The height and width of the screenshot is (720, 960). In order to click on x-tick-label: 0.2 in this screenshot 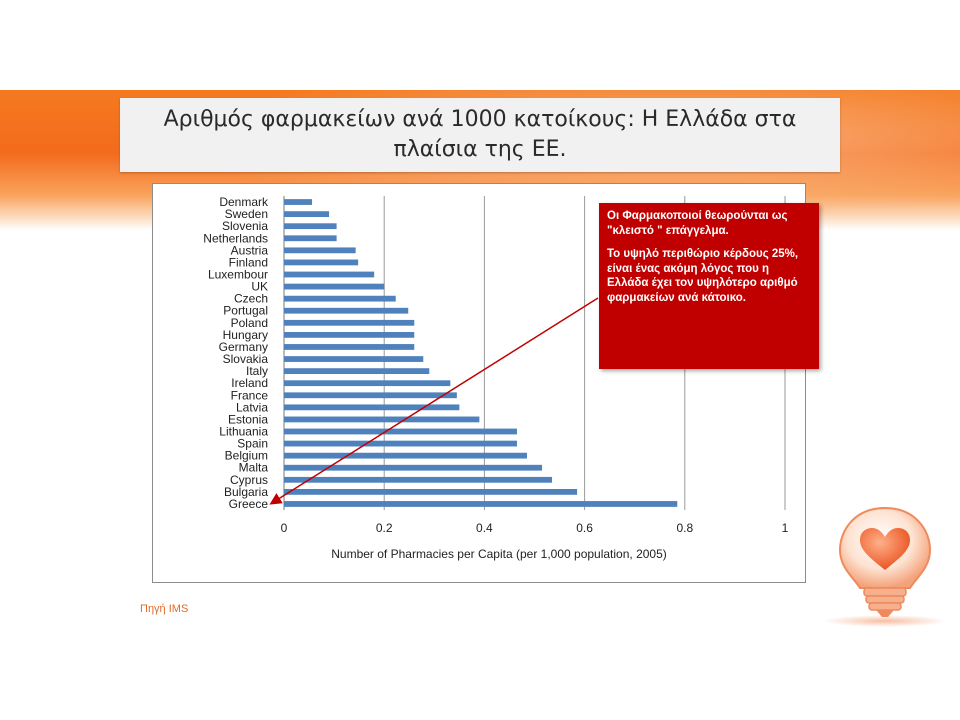, I will do `click(384, 528)`.